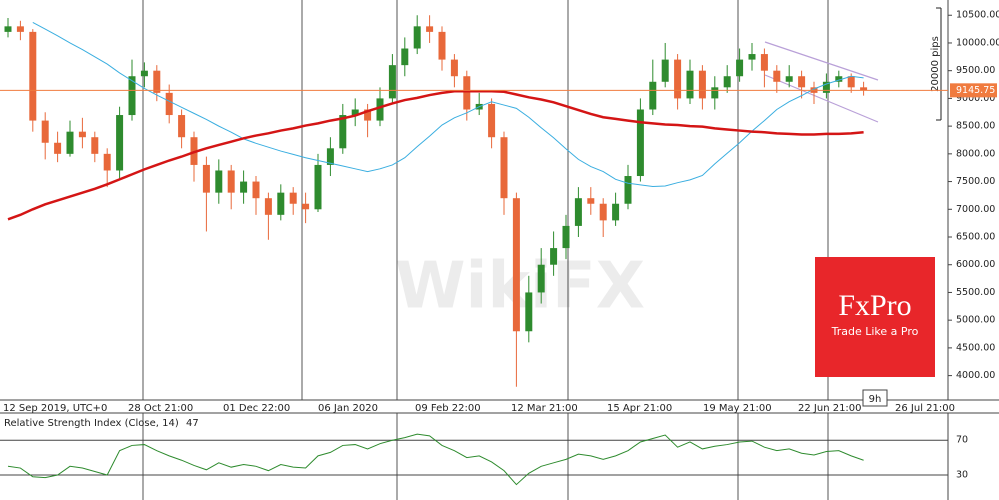 The height and width of the screenshot is (500, 999). What do you see at coordinates (925, 408) in the screenshot?
I see `x-tick-label: 26 Jul 21:00` at bounding box center [925, 408].